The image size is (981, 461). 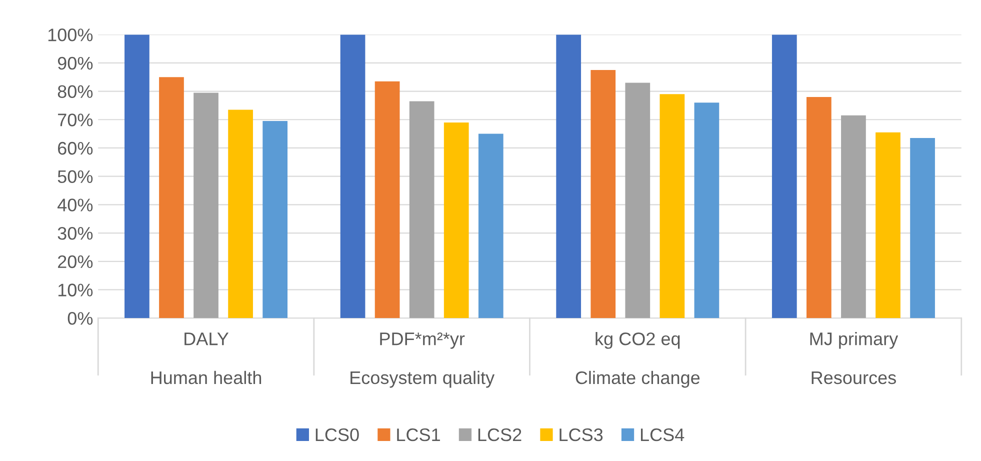 What do you see at coordinates (70, 35) in the screenshot?
I see `y-tick-label: 100%` at bounding box center [70, 35].